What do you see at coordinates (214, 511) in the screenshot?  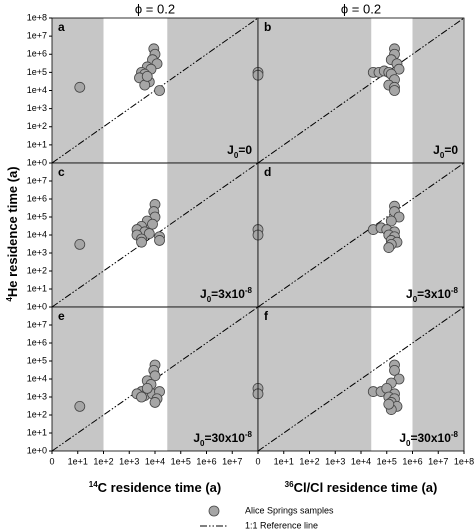 I see `legend-symbol` at bounding box center [214, 511].